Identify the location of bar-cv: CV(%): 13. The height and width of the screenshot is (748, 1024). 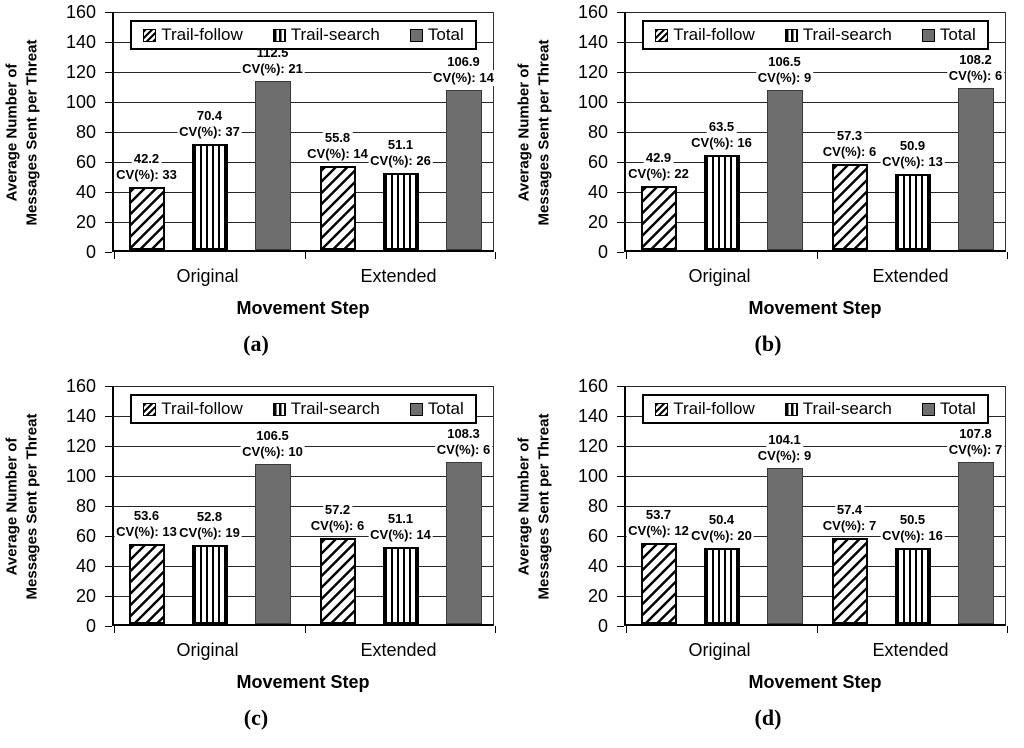
(912, 161).